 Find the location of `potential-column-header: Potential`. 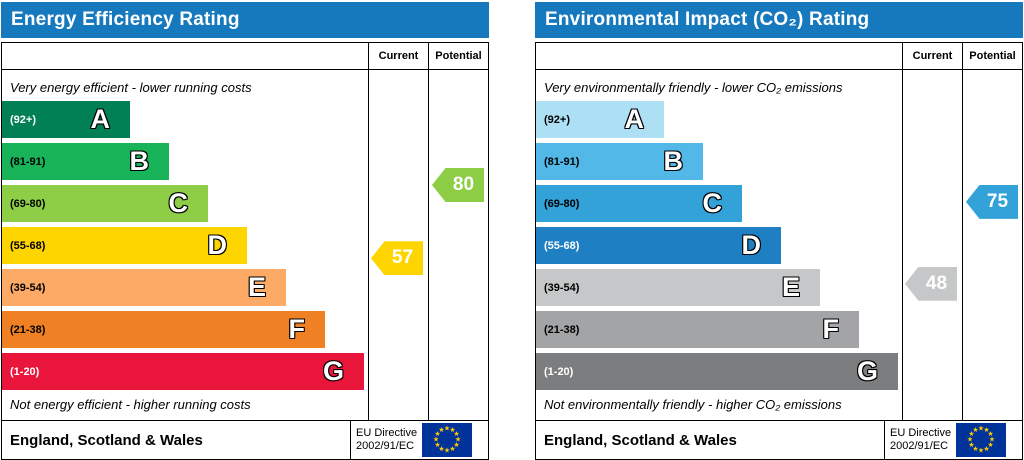

potential-column-header: Potential is located at coordinates (458, 56).